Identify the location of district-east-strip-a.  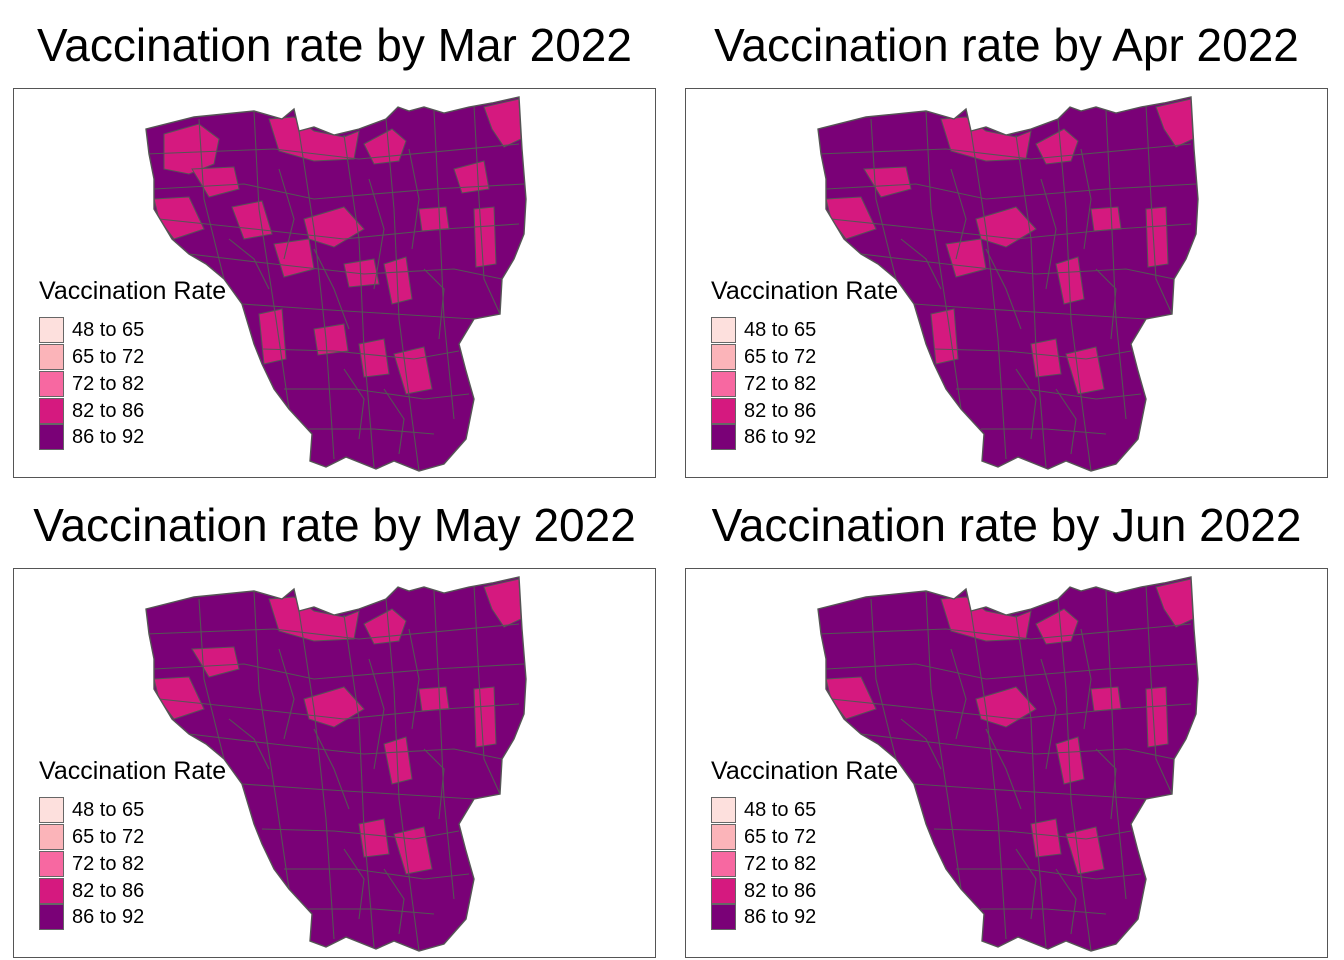
(1157, 717).